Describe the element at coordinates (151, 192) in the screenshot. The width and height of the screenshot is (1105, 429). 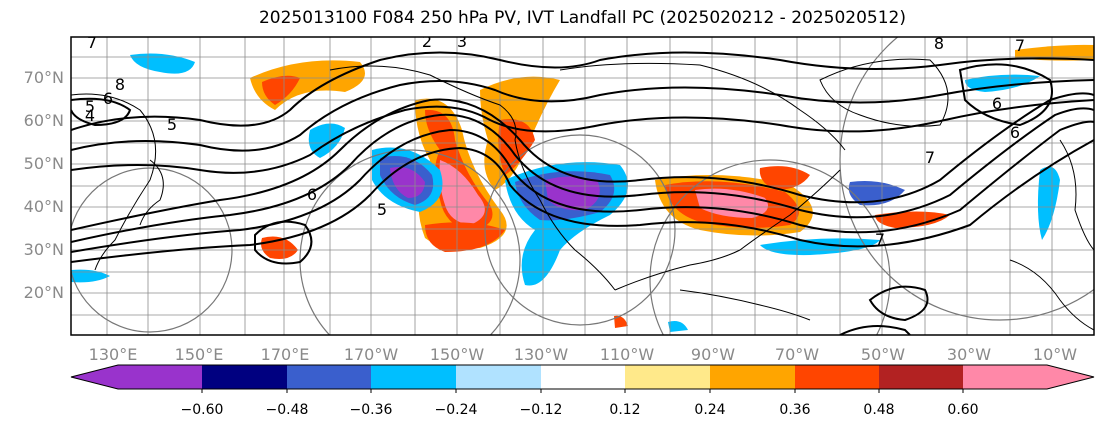
I see `coast-japan` at that location.